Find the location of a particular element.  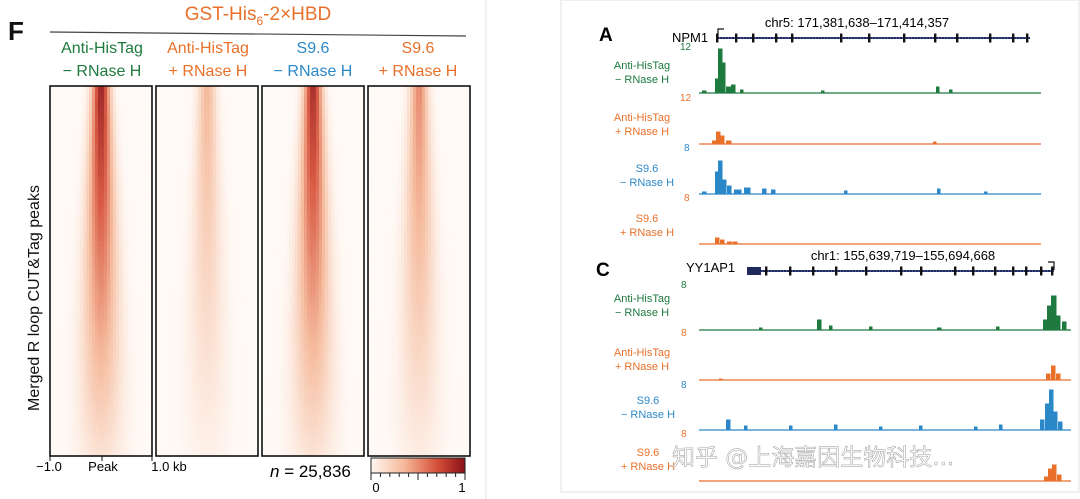

panel-f-letter: F is located at coordinates (16, 31).